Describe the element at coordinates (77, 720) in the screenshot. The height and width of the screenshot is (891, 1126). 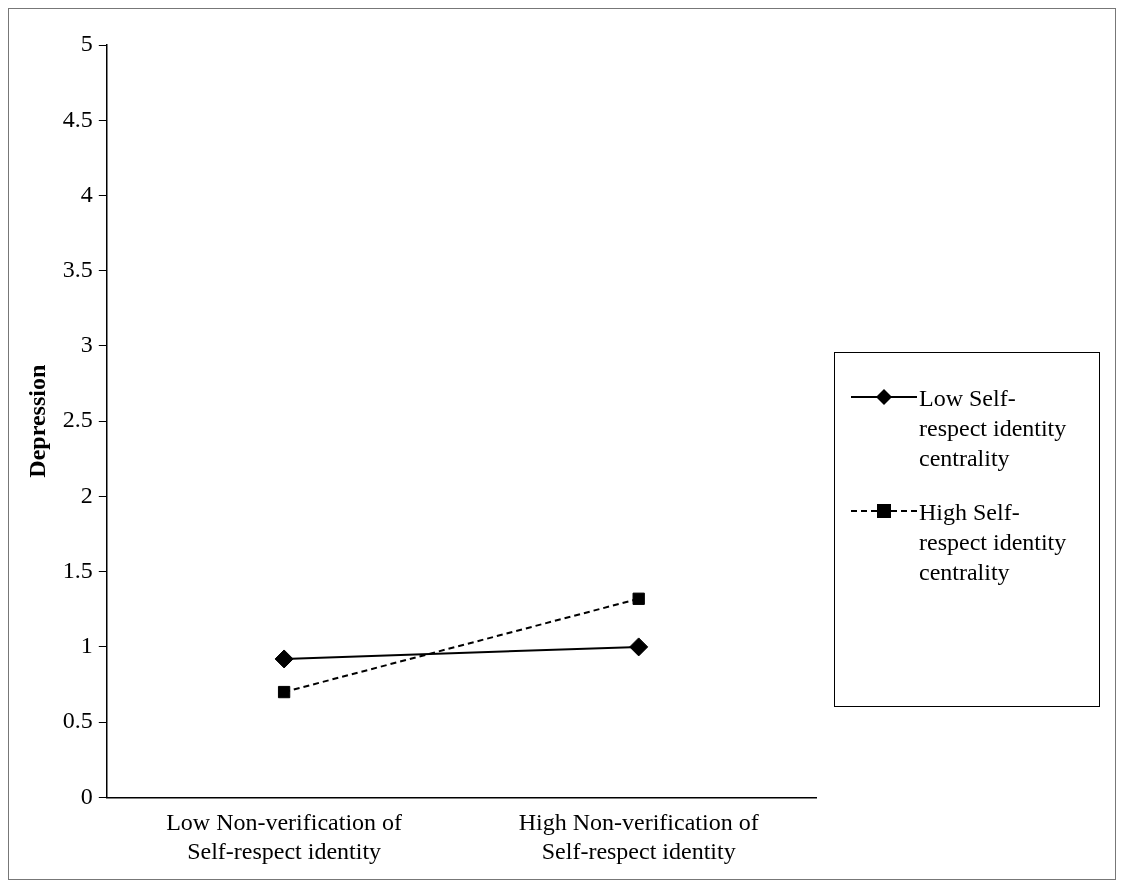
I see `y-tick-label: 0.5` at that location.